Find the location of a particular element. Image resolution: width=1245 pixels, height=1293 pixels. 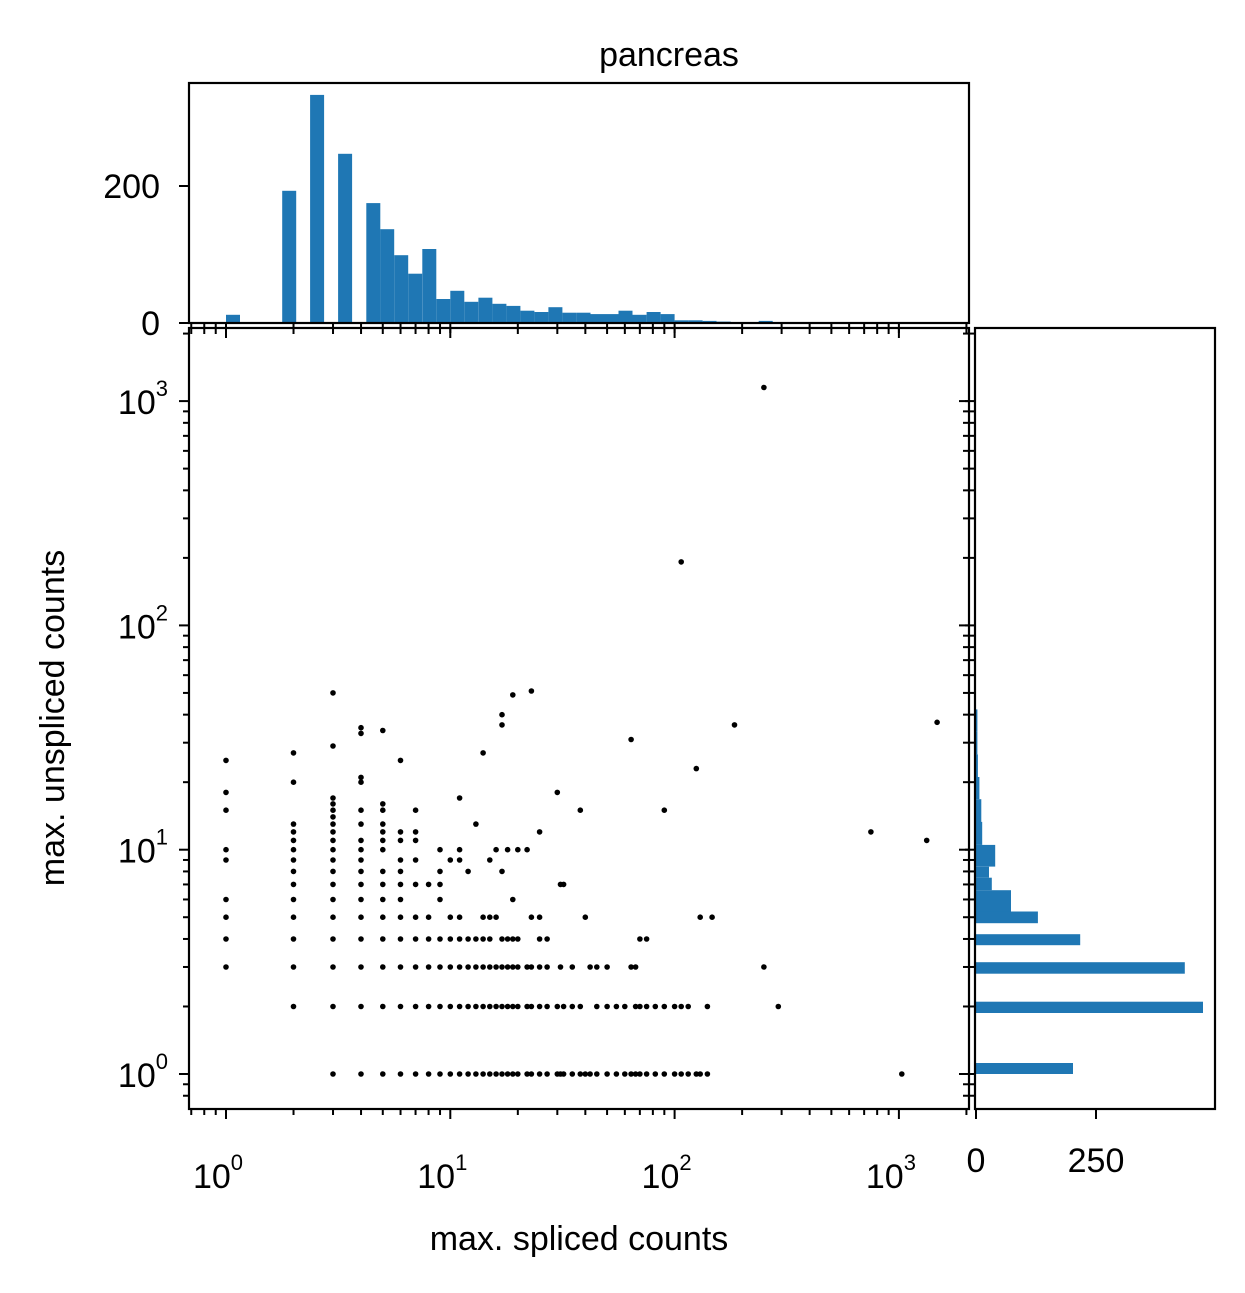

top-hist-y-tick-label: 200 is located at coordinates (131, 187).